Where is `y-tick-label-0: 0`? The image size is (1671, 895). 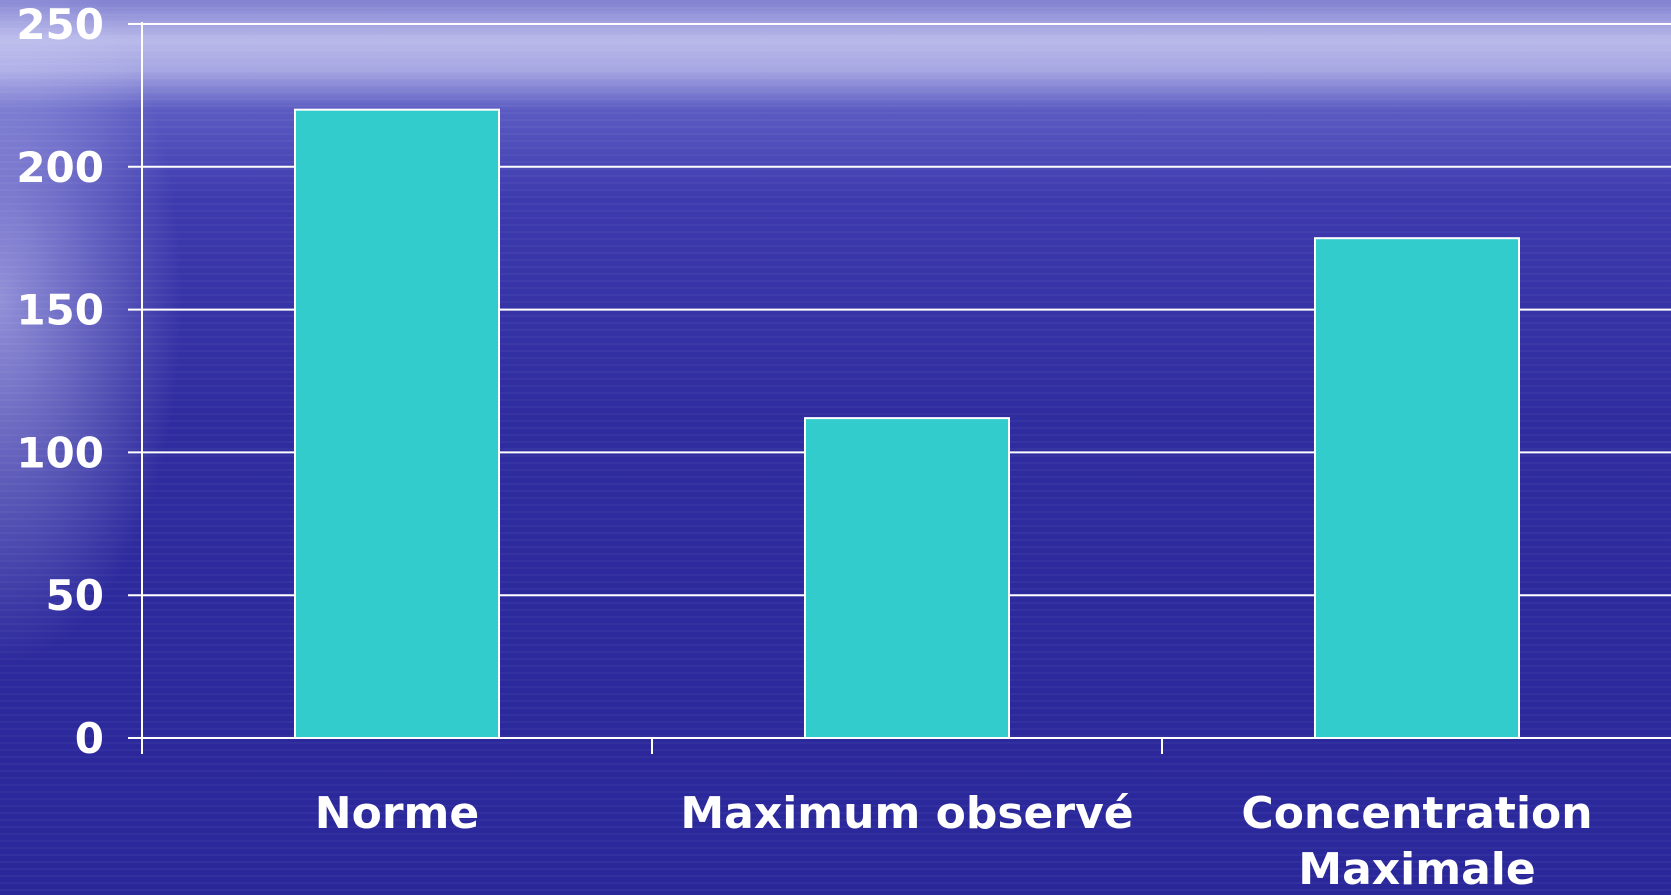
y-tick-label-0: 0 is located at coordinates (89, 738).